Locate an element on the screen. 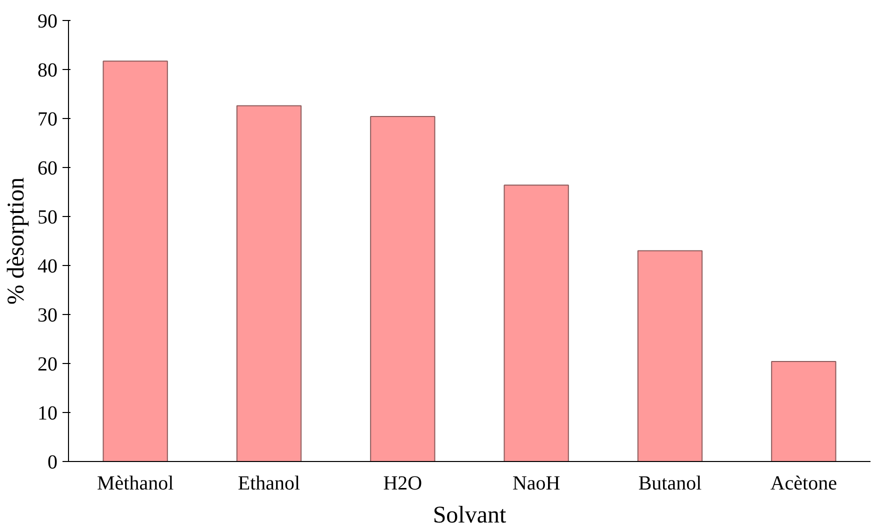 Image resolution: width=890 pixels, height=531 pixels. y-axis-title: % dèsorption is located at coordinates (17, 241).